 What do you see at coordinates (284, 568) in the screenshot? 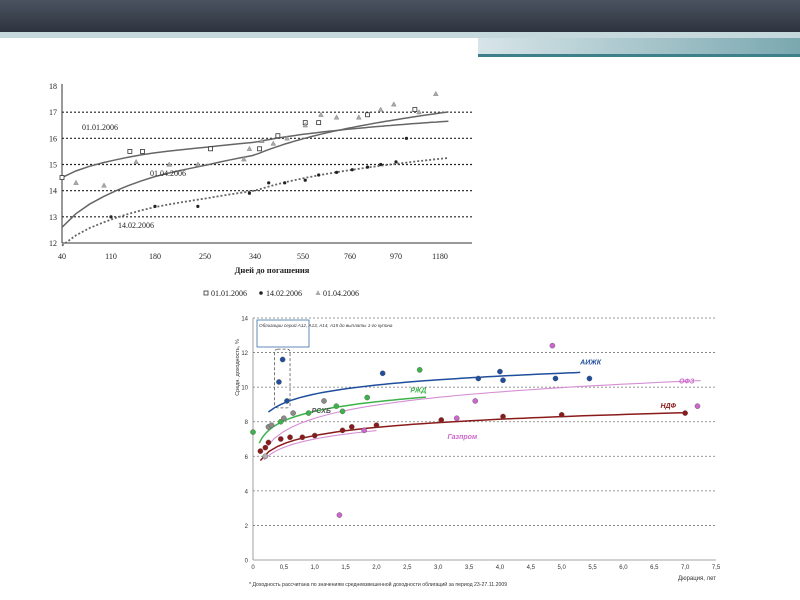
I see `x-tick-label: 0,5` at bounding box center [284, 568].